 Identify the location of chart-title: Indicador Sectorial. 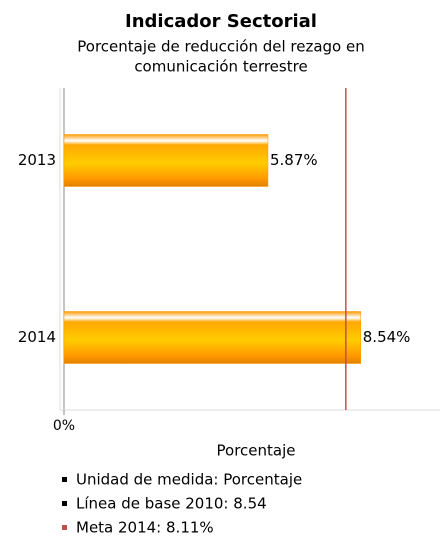
(221, 21).